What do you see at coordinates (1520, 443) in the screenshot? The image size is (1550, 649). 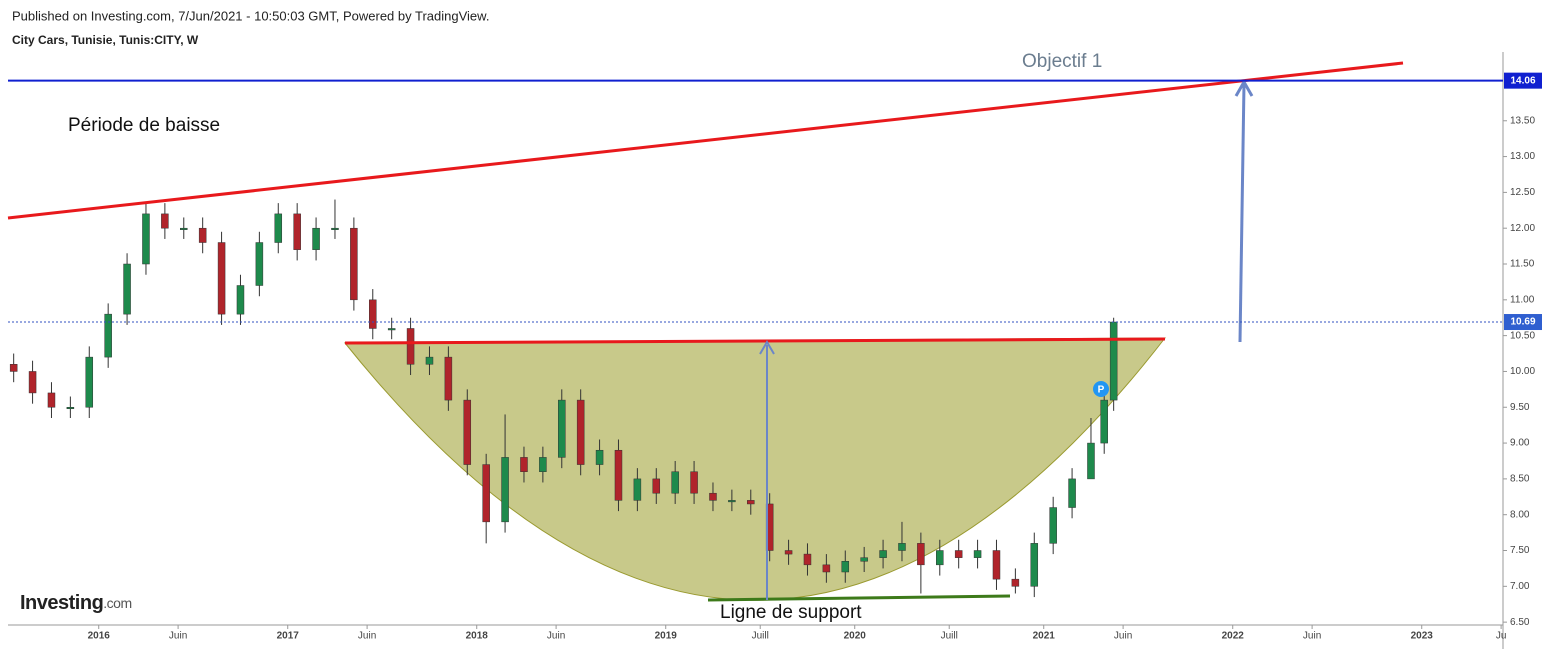 I see `y-tick-label: 9.00` at bounding box center [1520, 443].